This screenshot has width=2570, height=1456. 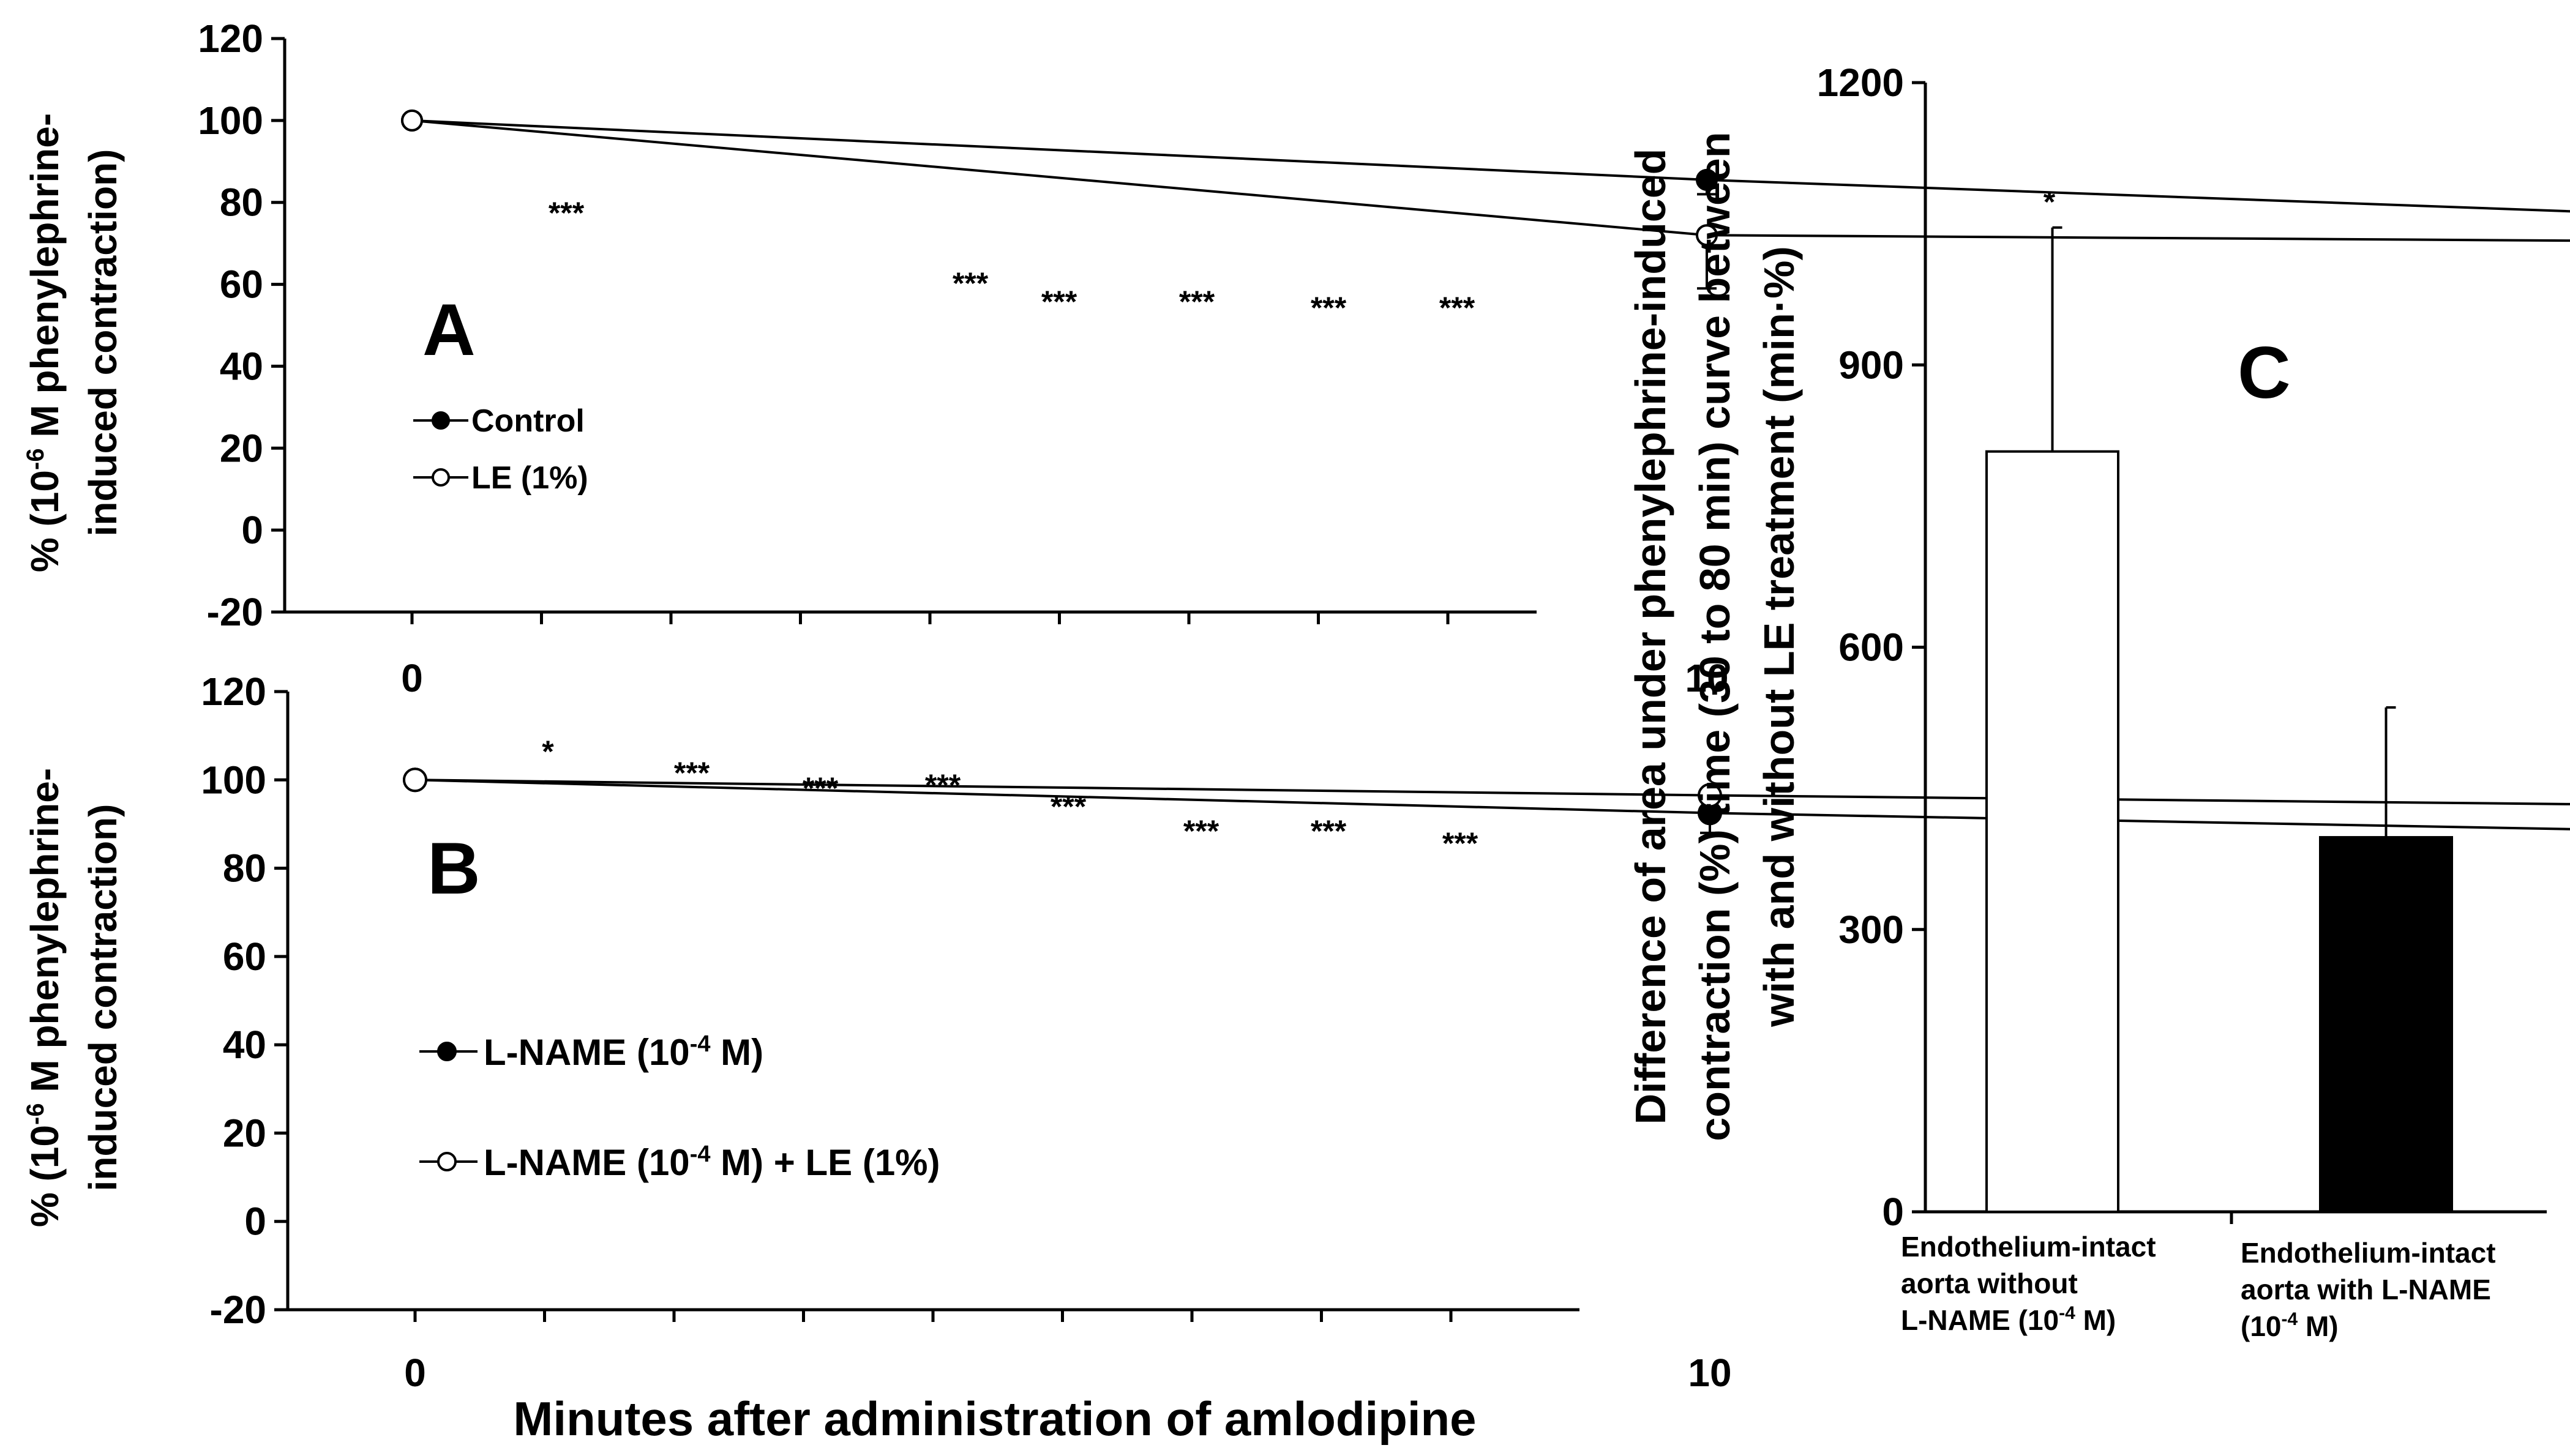 What do you see at coordinates (230, 39) in the screenshot?
I see `panel-a-y-tick-label: 120` at bounding box center [230, 39].